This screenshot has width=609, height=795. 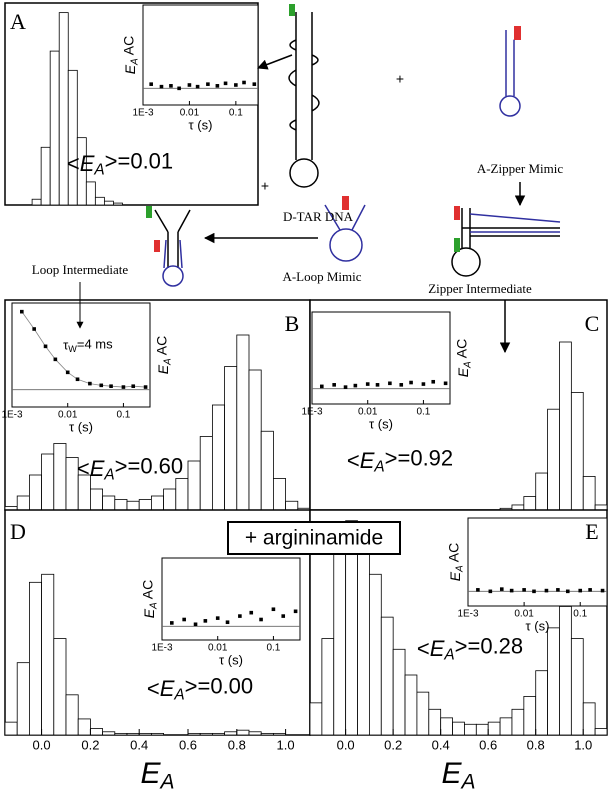 What do you see at coordinates (314, 538) in the screenshot?
I see `argininamide-box` at bounding box center [314, 538].